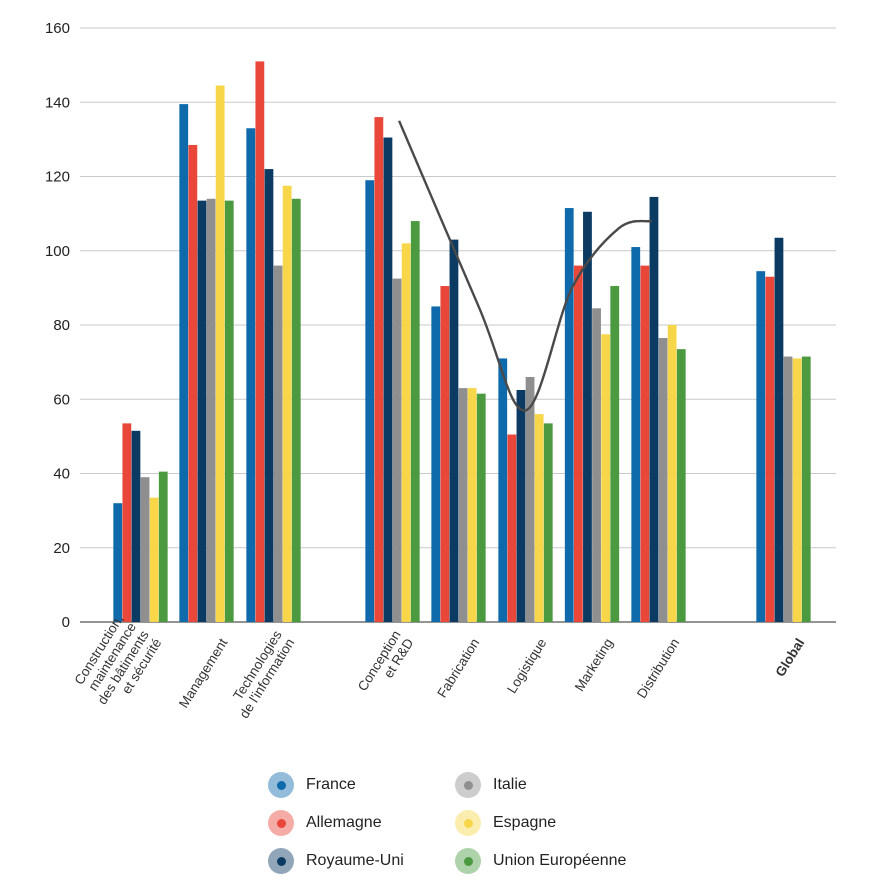  Describe the element at coordinates (560, 860) in the screenshot. I see `legend-label: Union Européenne` at that location.